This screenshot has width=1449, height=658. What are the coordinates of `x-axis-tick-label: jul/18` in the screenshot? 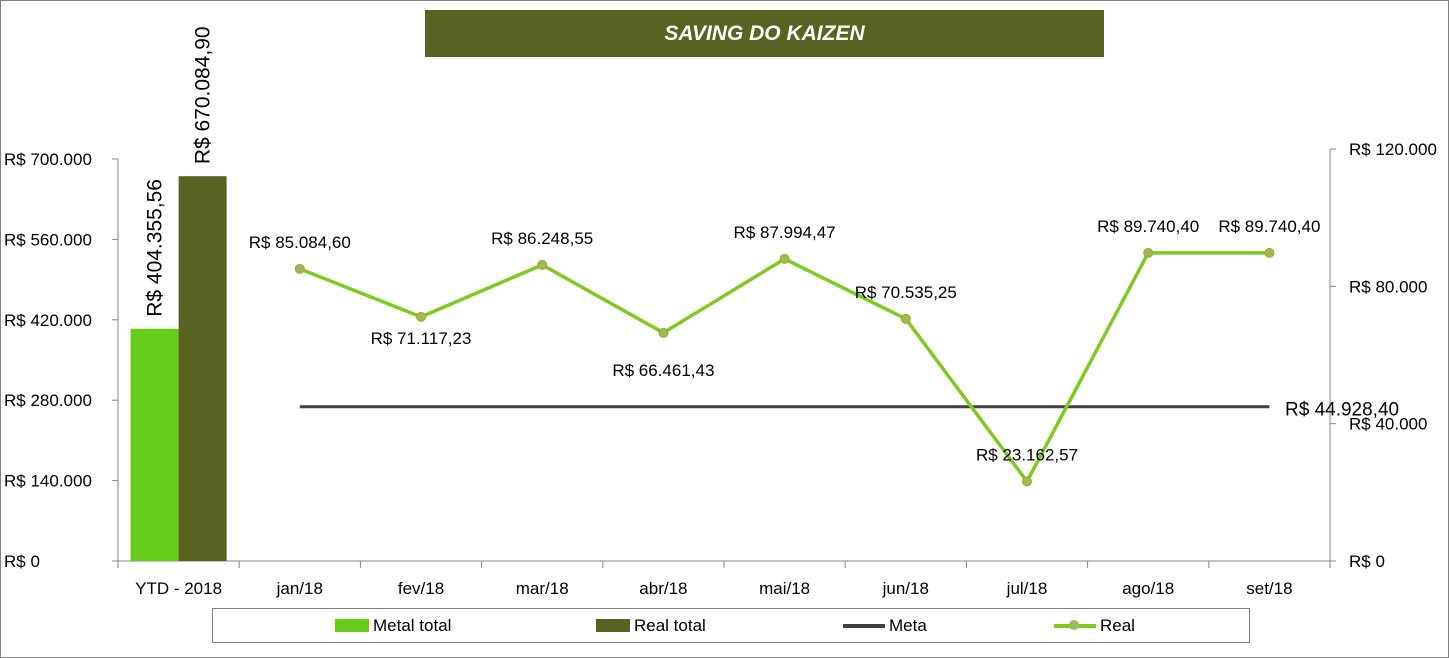 It's located at (1027, 588).